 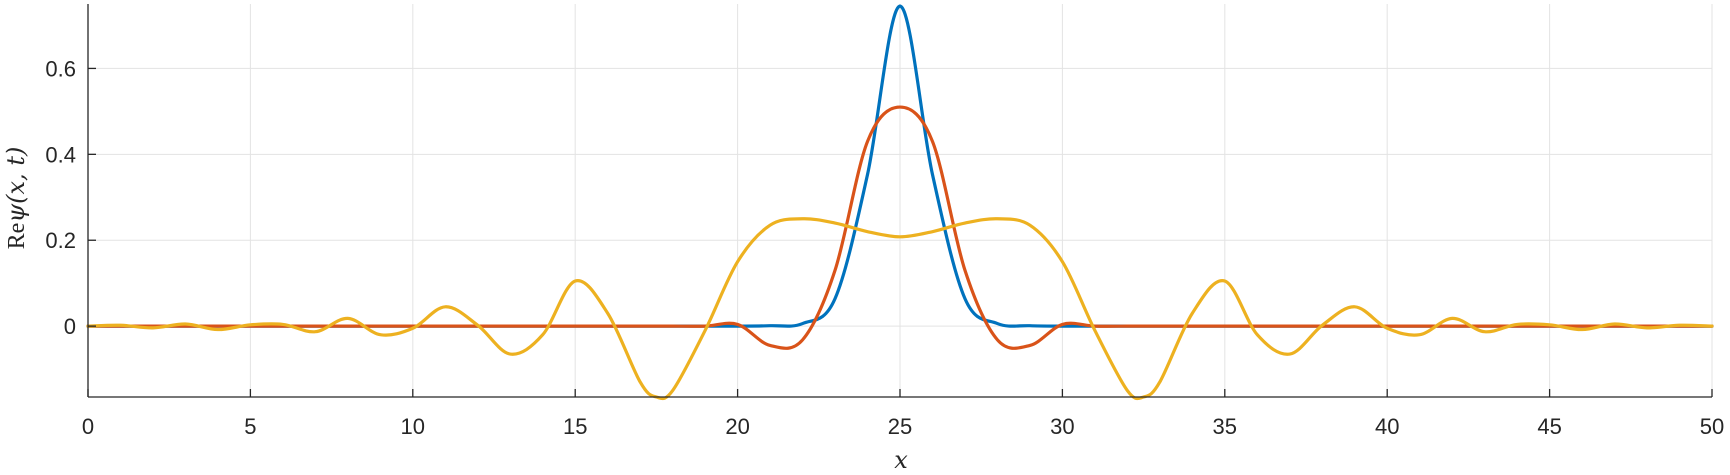 I want to click on y-axis-label: Reψ(x, t), so click(x=16, y=198).